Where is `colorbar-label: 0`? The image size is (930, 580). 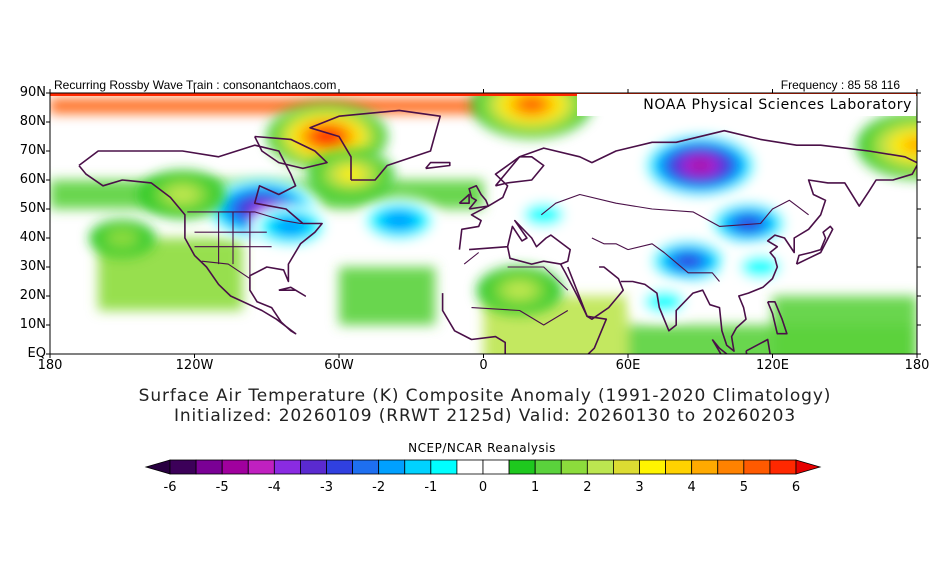 colorbar-label: 0 is located at coordinates (483, 487).